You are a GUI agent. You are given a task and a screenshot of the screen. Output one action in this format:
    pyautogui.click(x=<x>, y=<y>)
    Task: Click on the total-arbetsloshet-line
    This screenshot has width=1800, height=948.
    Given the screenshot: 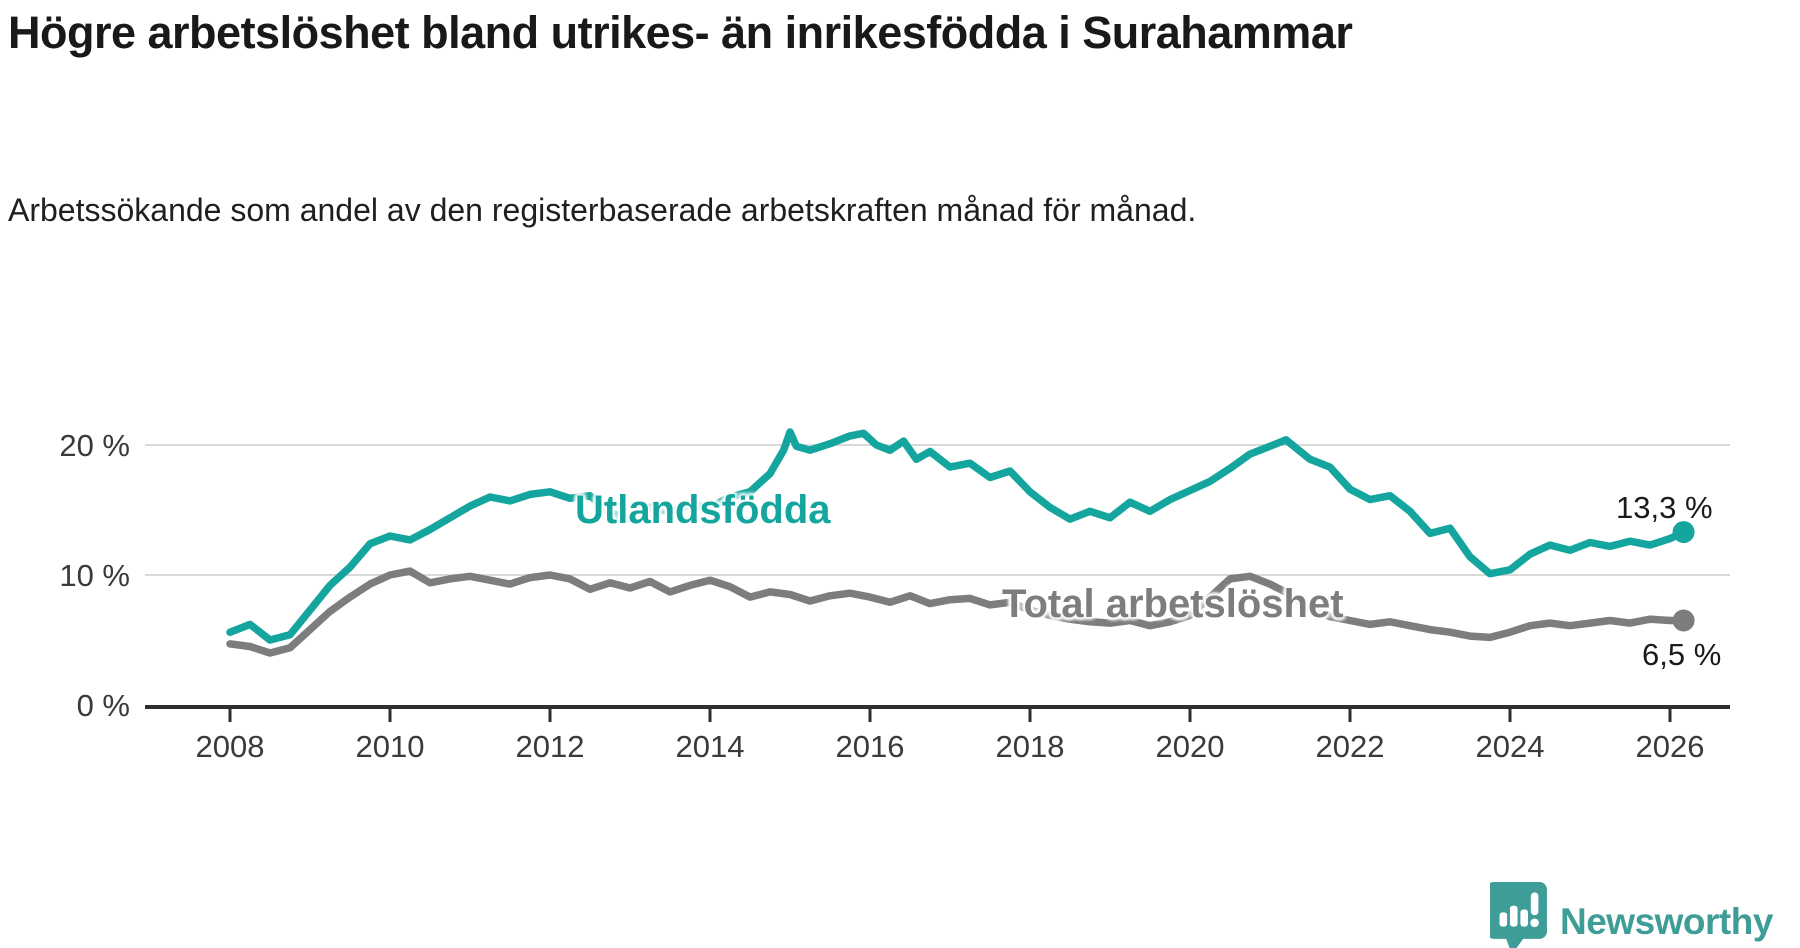 What is the action you would take?
    pyautogui.click(x=957, y=612)
    